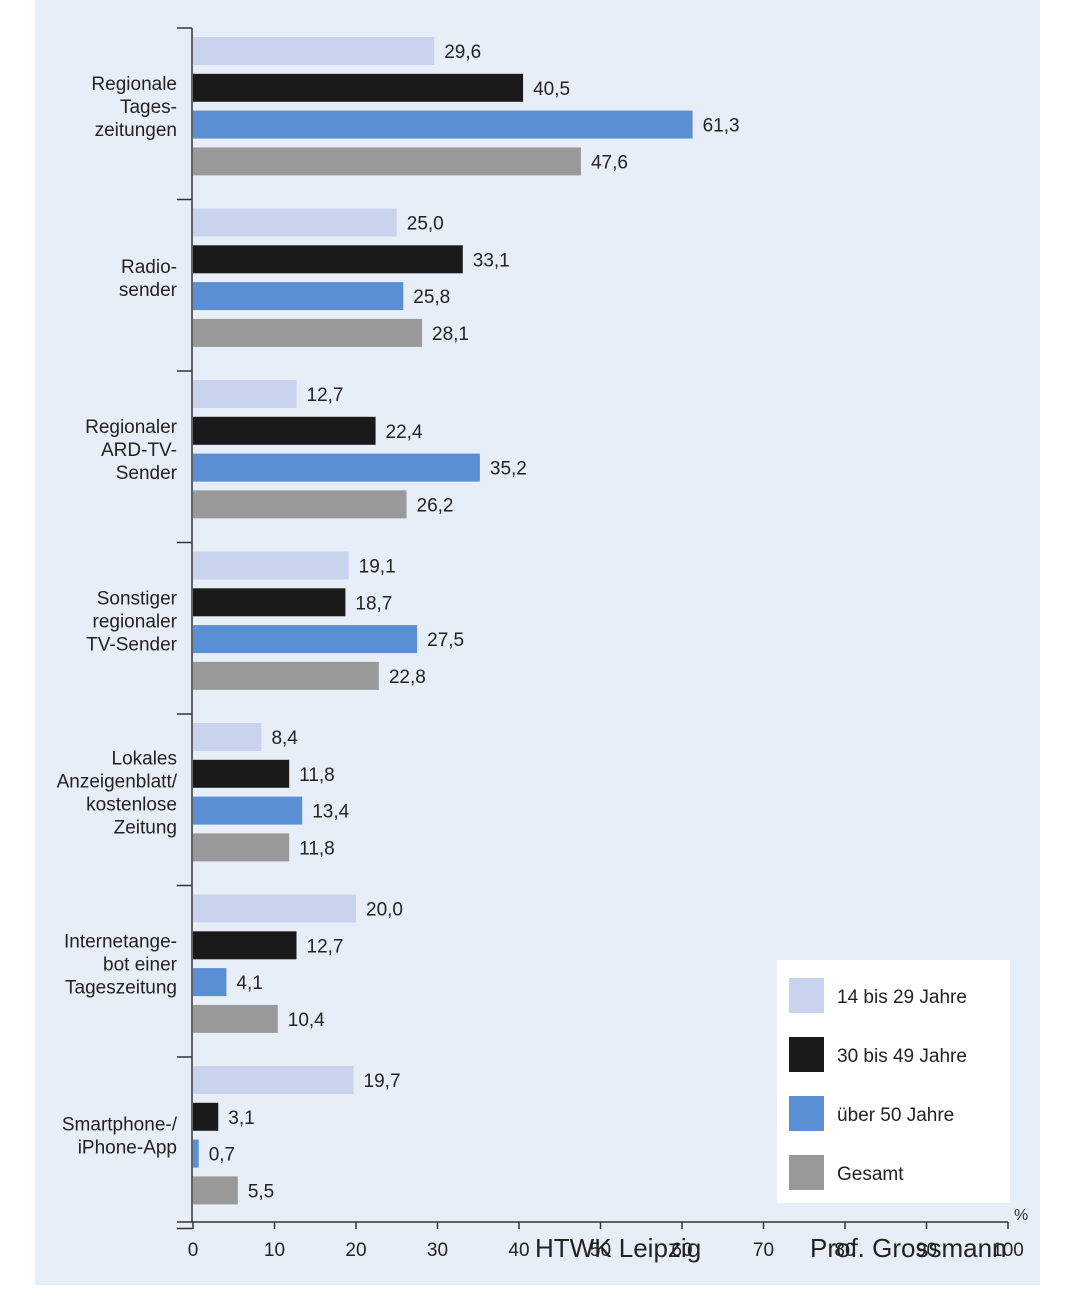 Image resolution: width=1091 pixels, height=1290 pixels. I want to click on value-label-1-0: 25,0, so click(425, 224).